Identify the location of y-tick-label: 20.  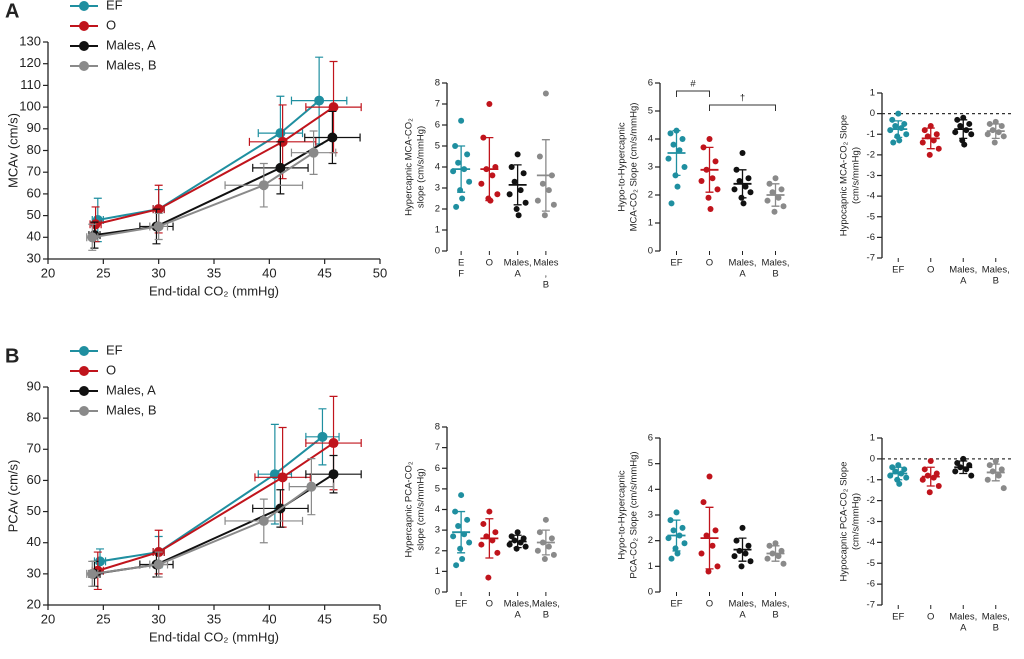
(34, 603).